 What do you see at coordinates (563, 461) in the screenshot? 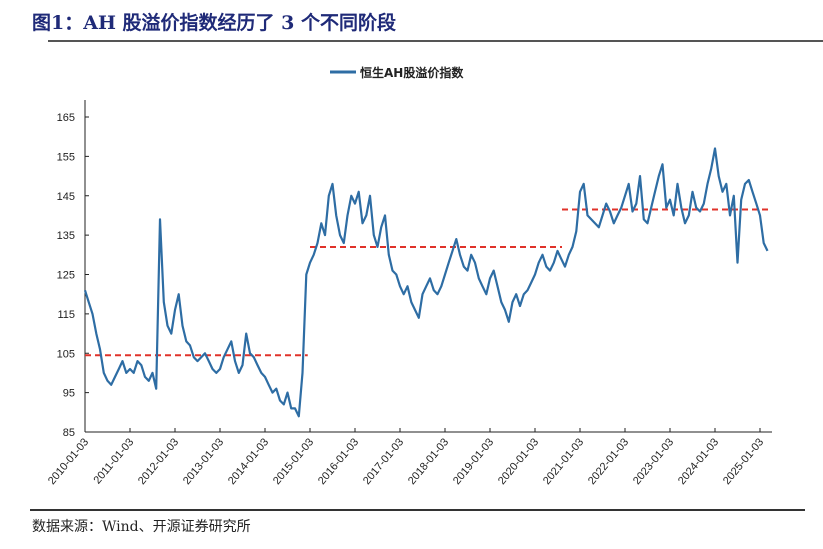
I see `x-tick-label: 2021-01-03` at bounding box center [563, 461].